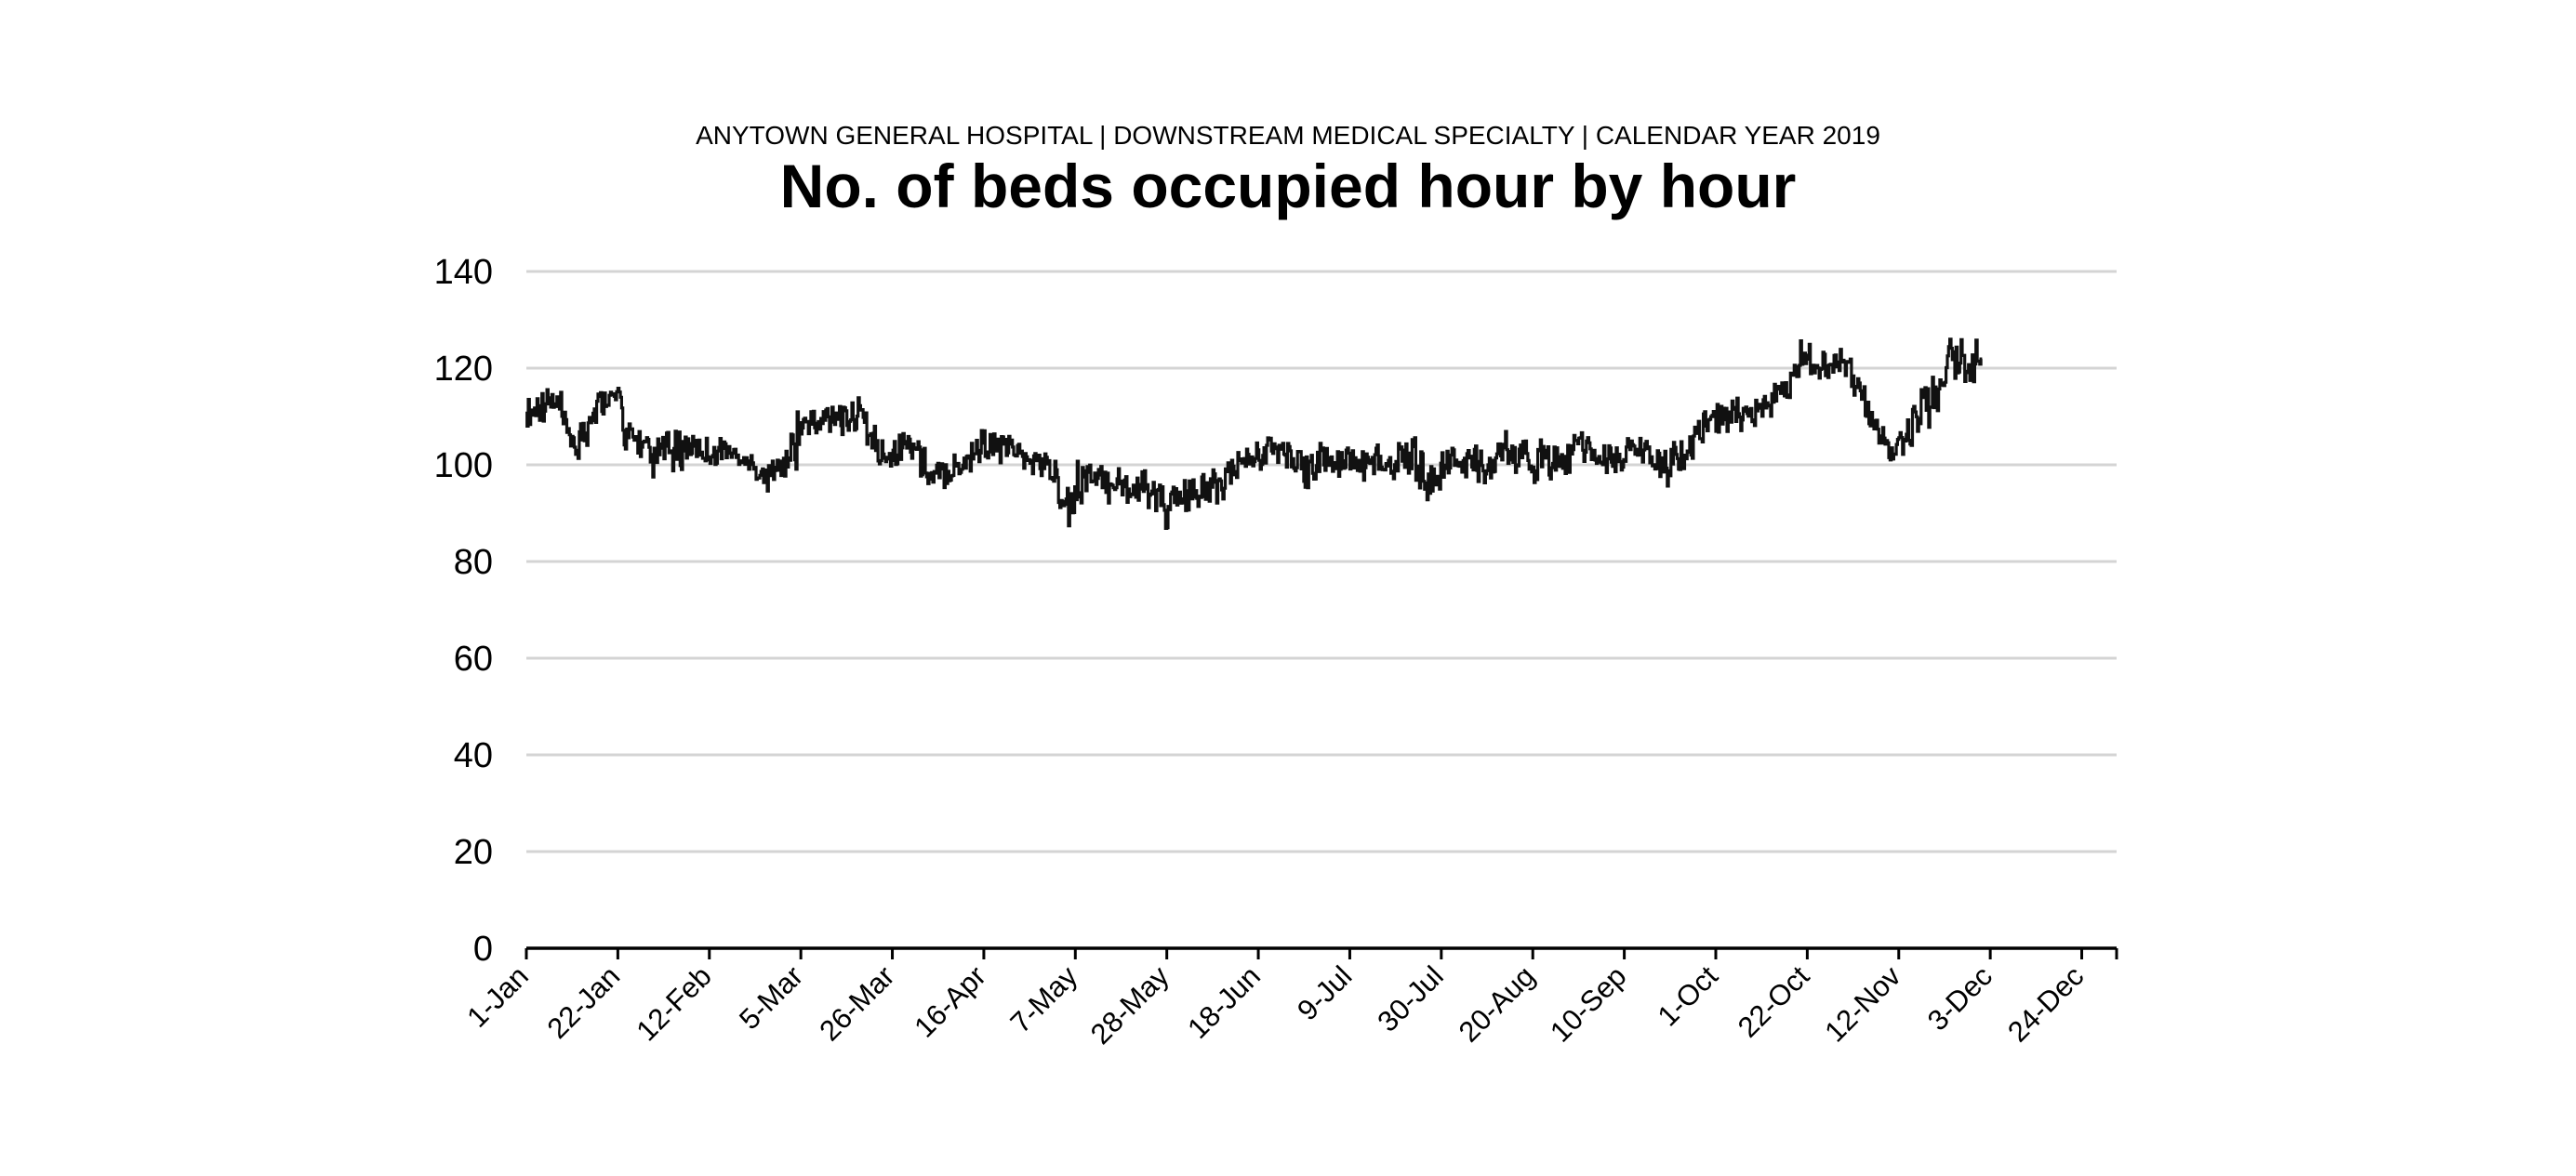  What do you see at coordinates (463, 272) in the screenshot?
I see `y-tick-label-140: 140` at bounding box center [463, 272].